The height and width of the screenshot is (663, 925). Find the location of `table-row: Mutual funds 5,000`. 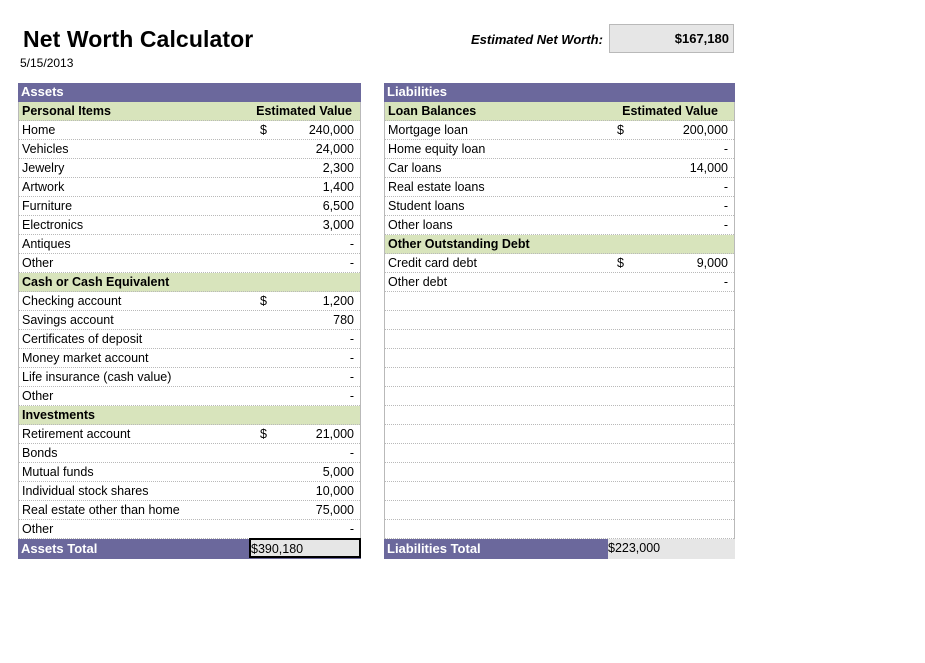

table-row: Mutual funds 5,000 is located at coordinates (189, 472).